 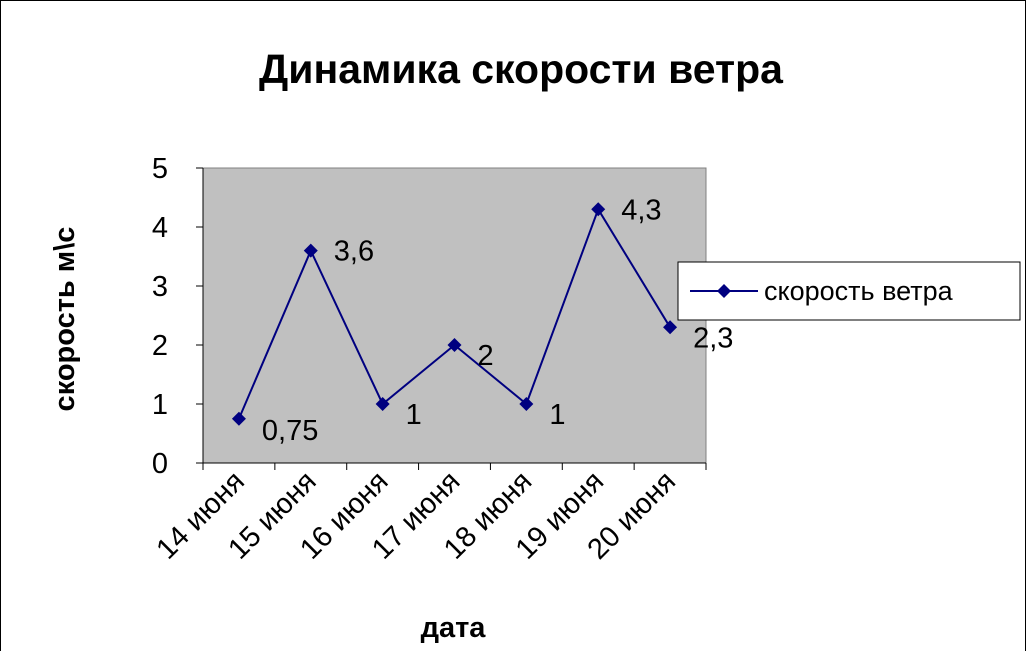 I want to click on y-axis-title: скорость м\с, so click(x=65, y=319).